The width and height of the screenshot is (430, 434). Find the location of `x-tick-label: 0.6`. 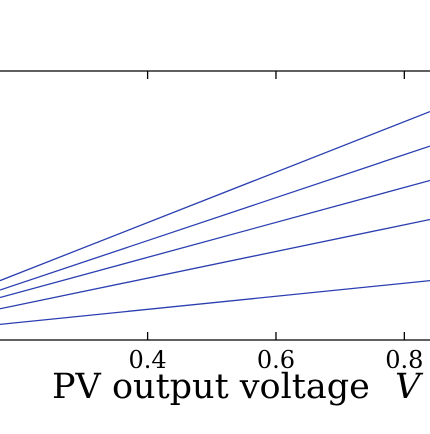

x-tick-label: 0.6 is located at coordinates (276, 360).